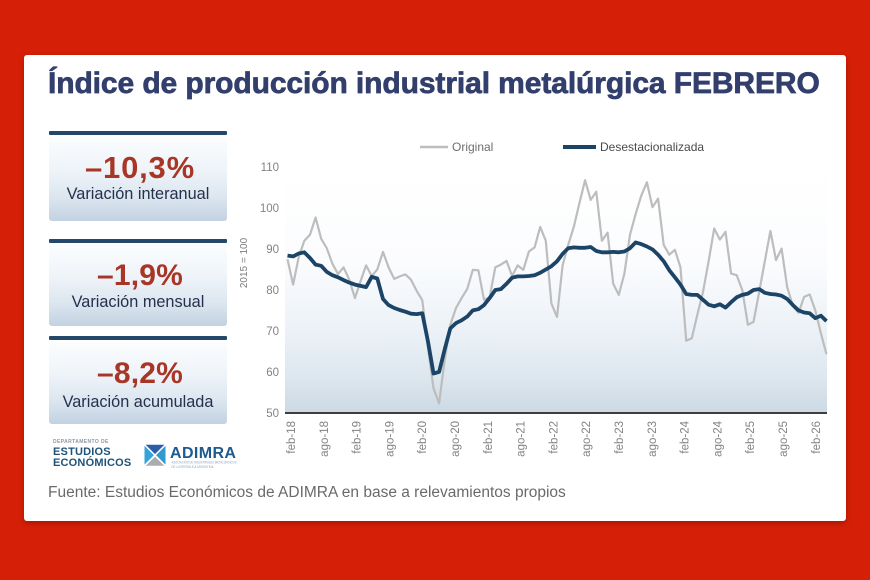  I want to click on svg-text: 60, so click(272, 373).